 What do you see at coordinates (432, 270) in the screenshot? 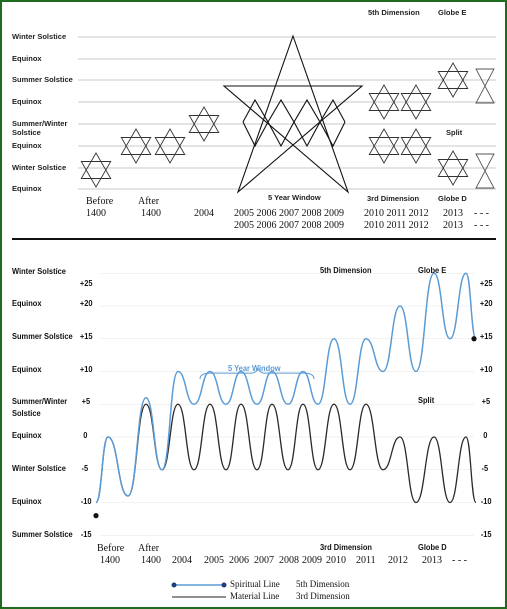
I see `bottom-globe-e: Globe E` at bounding box center [432, 270].